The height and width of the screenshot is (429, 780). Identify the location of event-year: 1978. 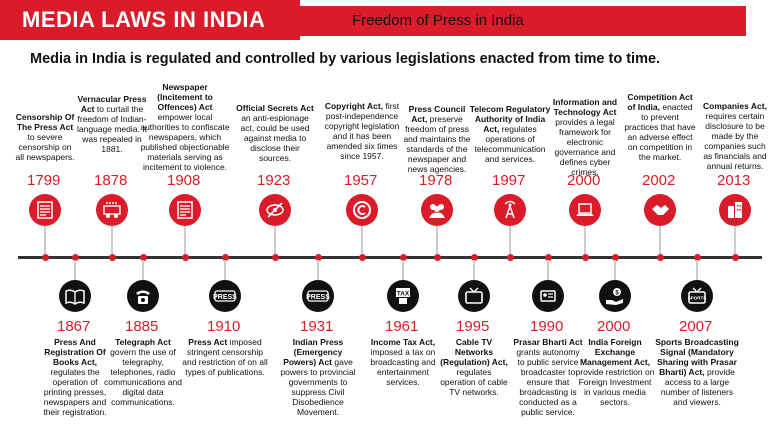
(436, 180).